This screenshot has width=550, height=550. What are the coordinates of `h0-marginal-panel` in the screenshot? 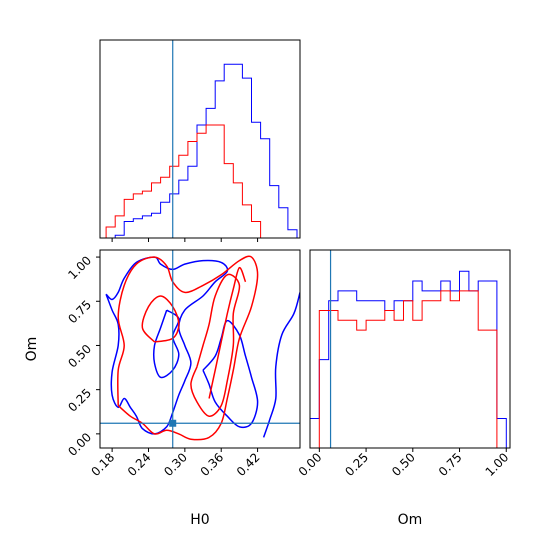 It's located at (200, 140).